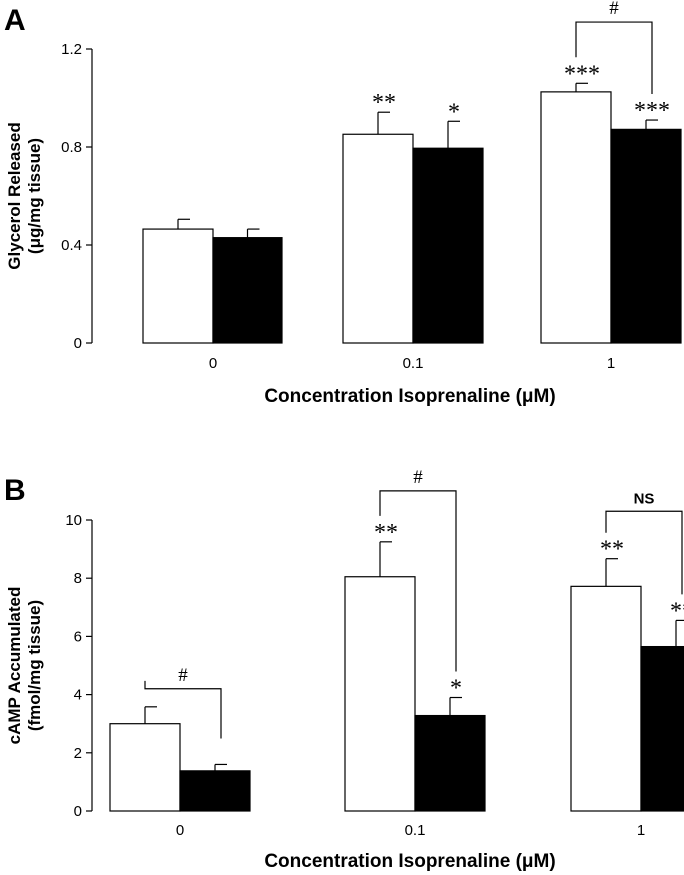 The width and height of the screenshot is (684, 875). I want to click on panel-letter: B, so click(15, 490).